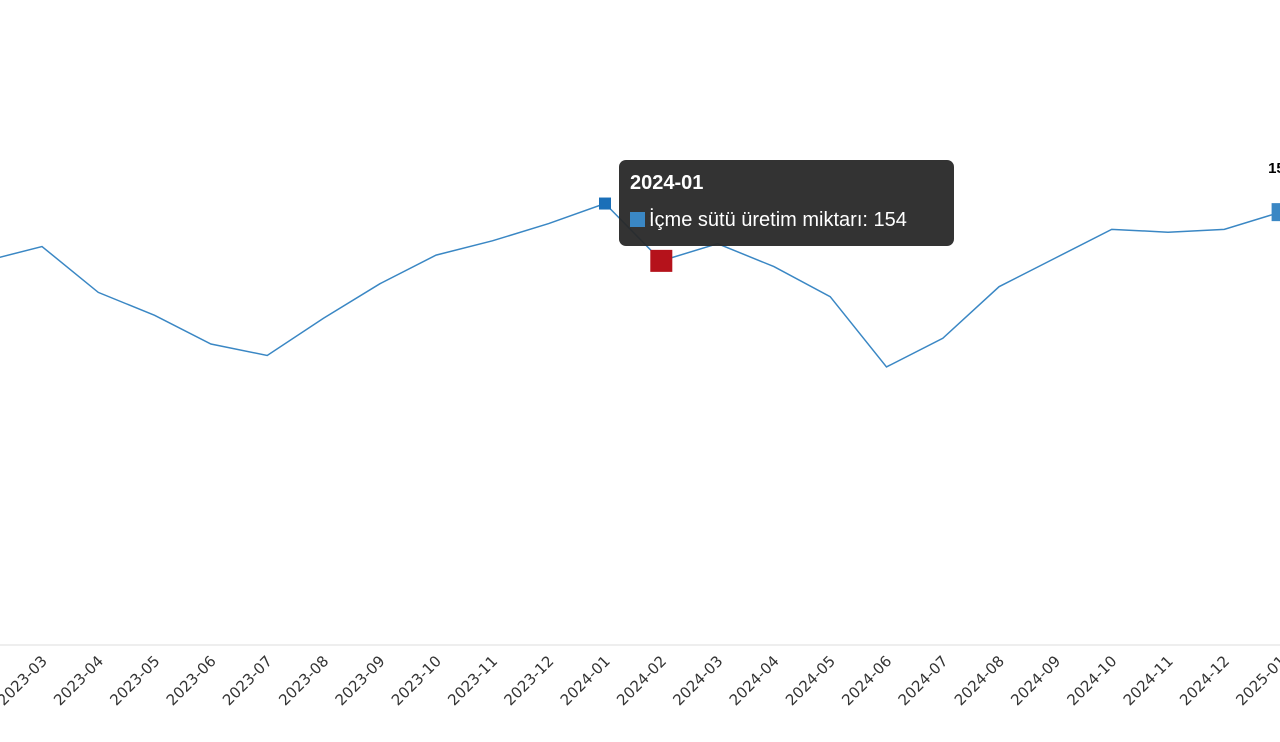  Describe the element at coordinates (810, 680) in the screenshot. I see `x-tick-label: 2024-05` at that location.